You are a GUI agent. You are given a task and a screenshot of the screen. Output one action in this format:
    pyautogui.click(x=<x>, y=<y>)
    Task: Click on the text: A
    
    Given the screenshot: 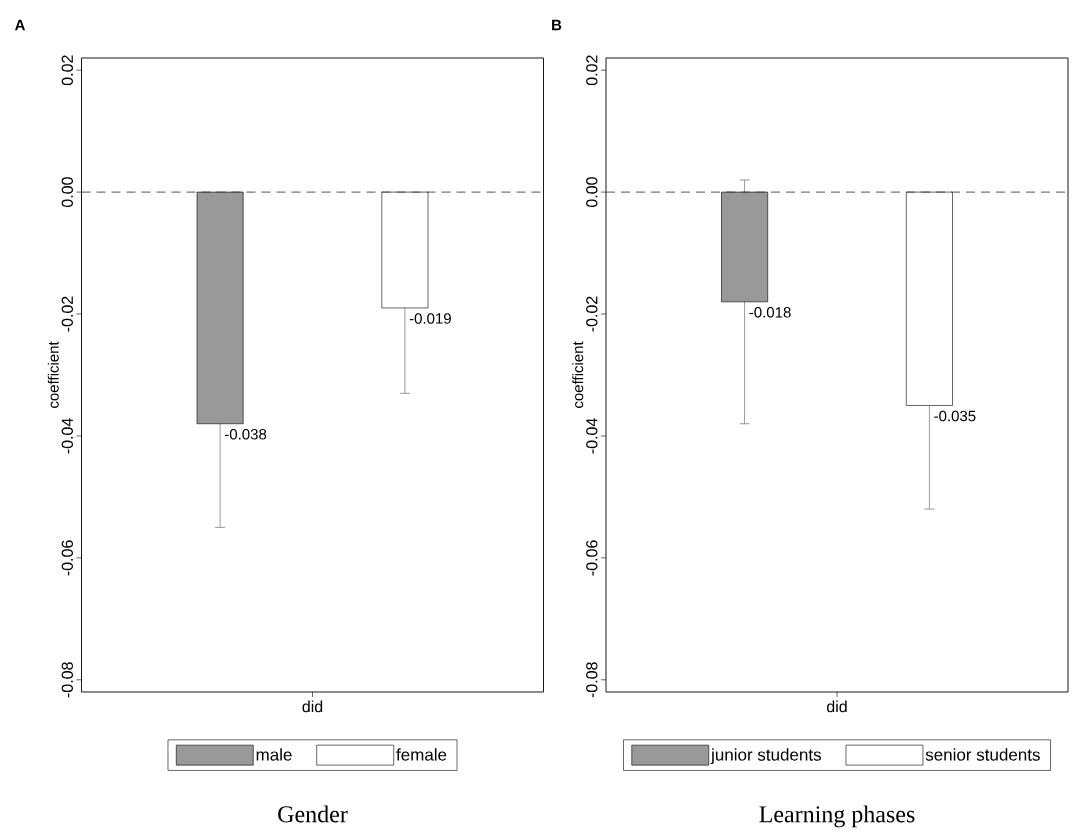 What is the action you would take?
    pyautogui.click(x=20, y=25)
    